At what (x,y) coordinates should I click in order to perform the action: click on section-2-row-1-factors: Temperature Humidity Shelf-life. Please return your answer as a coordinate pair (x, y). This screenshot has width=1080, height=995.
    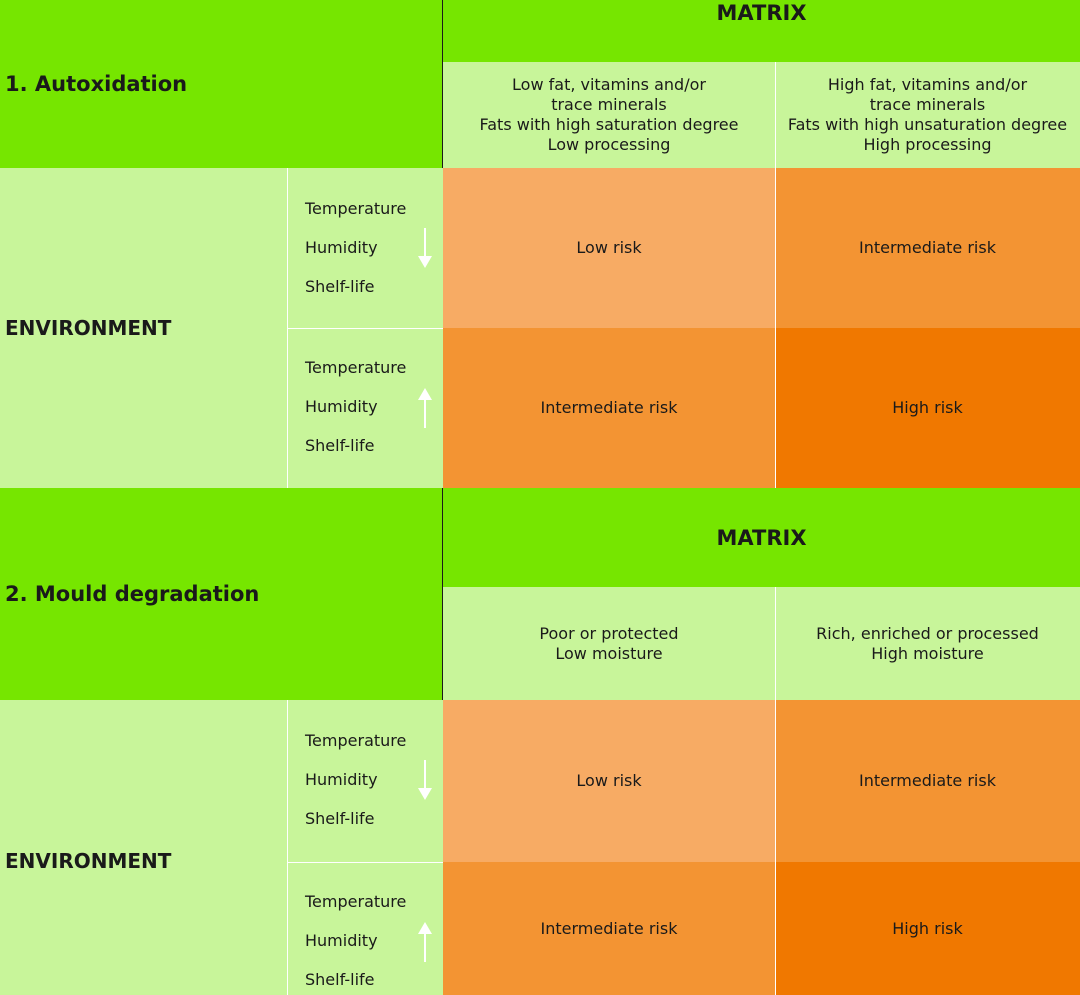
    Looking at the image, I should click on (365, 781).